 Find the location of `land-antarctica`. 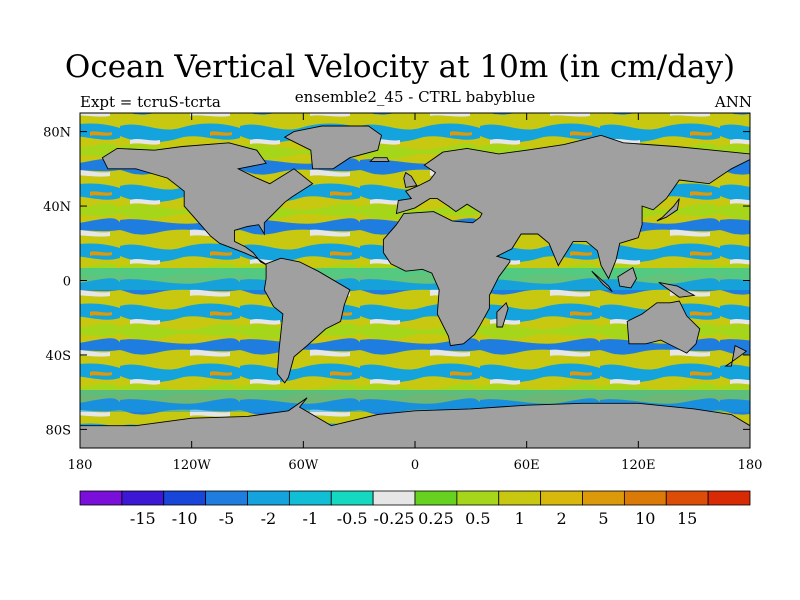

land-antarctica is located at coordinates (415, 422).